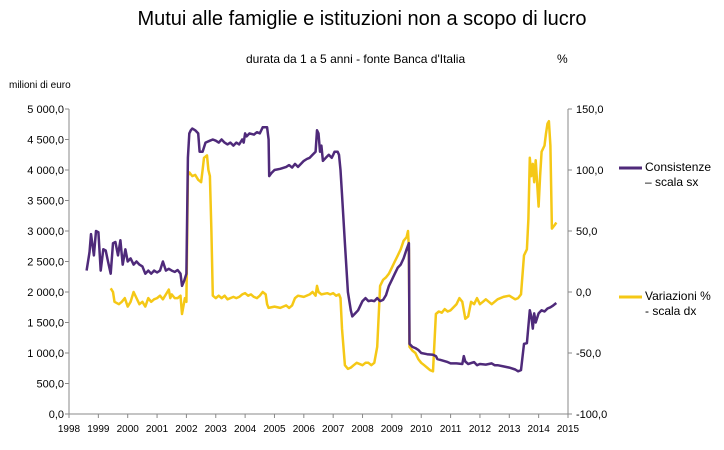 The height and width of the screenshot is (450, 724). What do you see at coordinates (480, 429) in the screenshot?
I see `x-tick-label: 2012` at bounding box center [480, 429].